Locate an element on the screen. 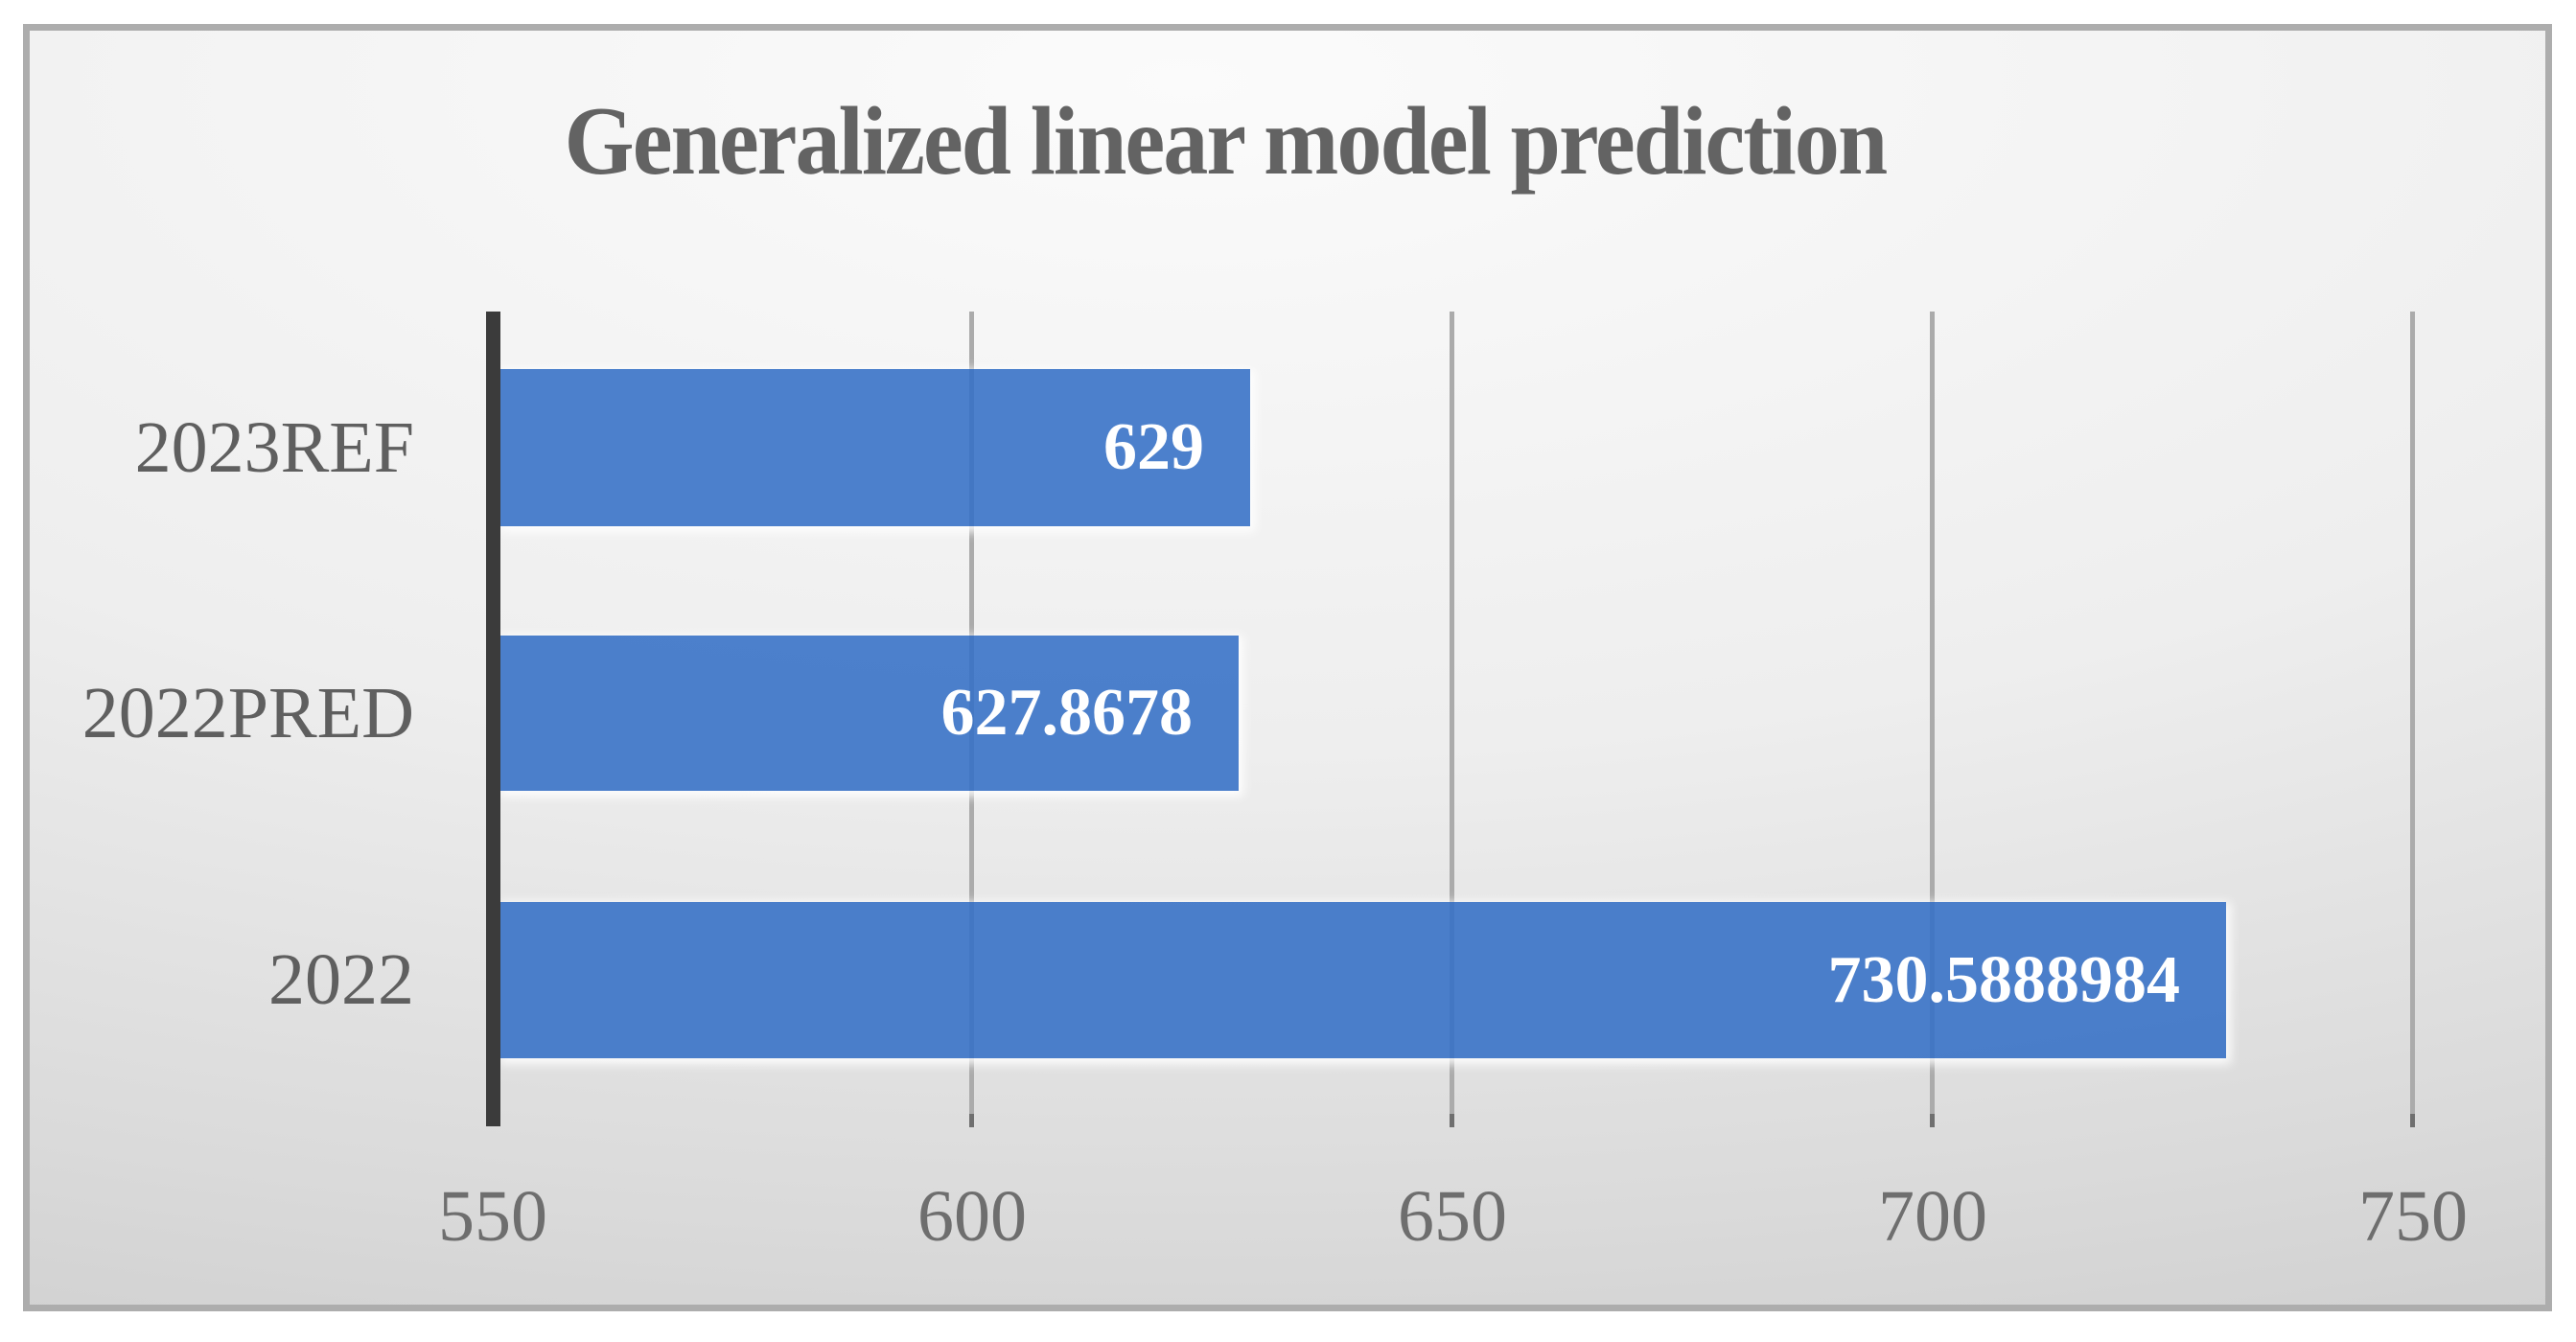 This screenshot has height=1342, width=2576. bar-2023ref: 629 is located at coordinates (875, 447).